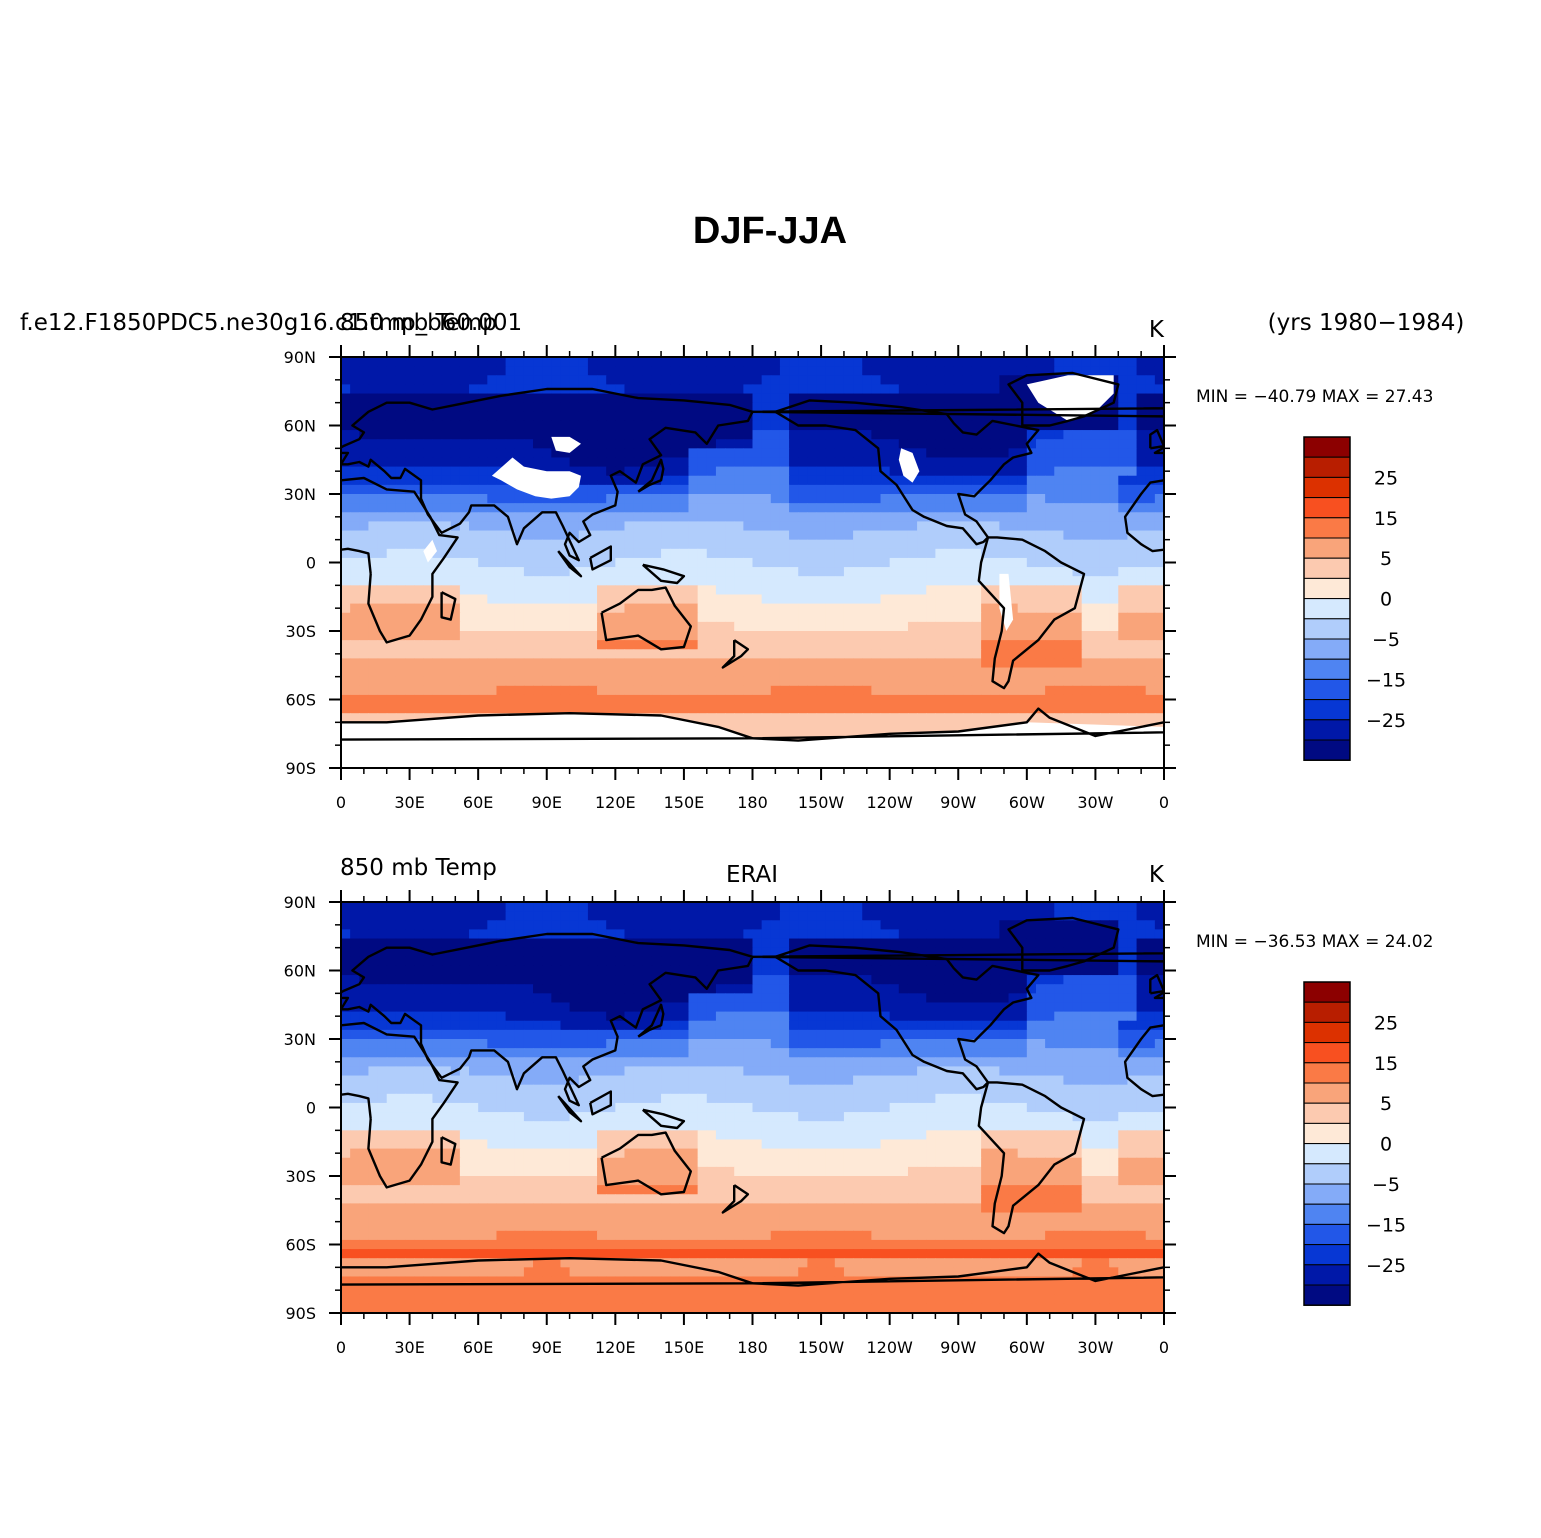 This screenshot has height=1538, width=1541. I want to click on coastline, so click(400, 560).